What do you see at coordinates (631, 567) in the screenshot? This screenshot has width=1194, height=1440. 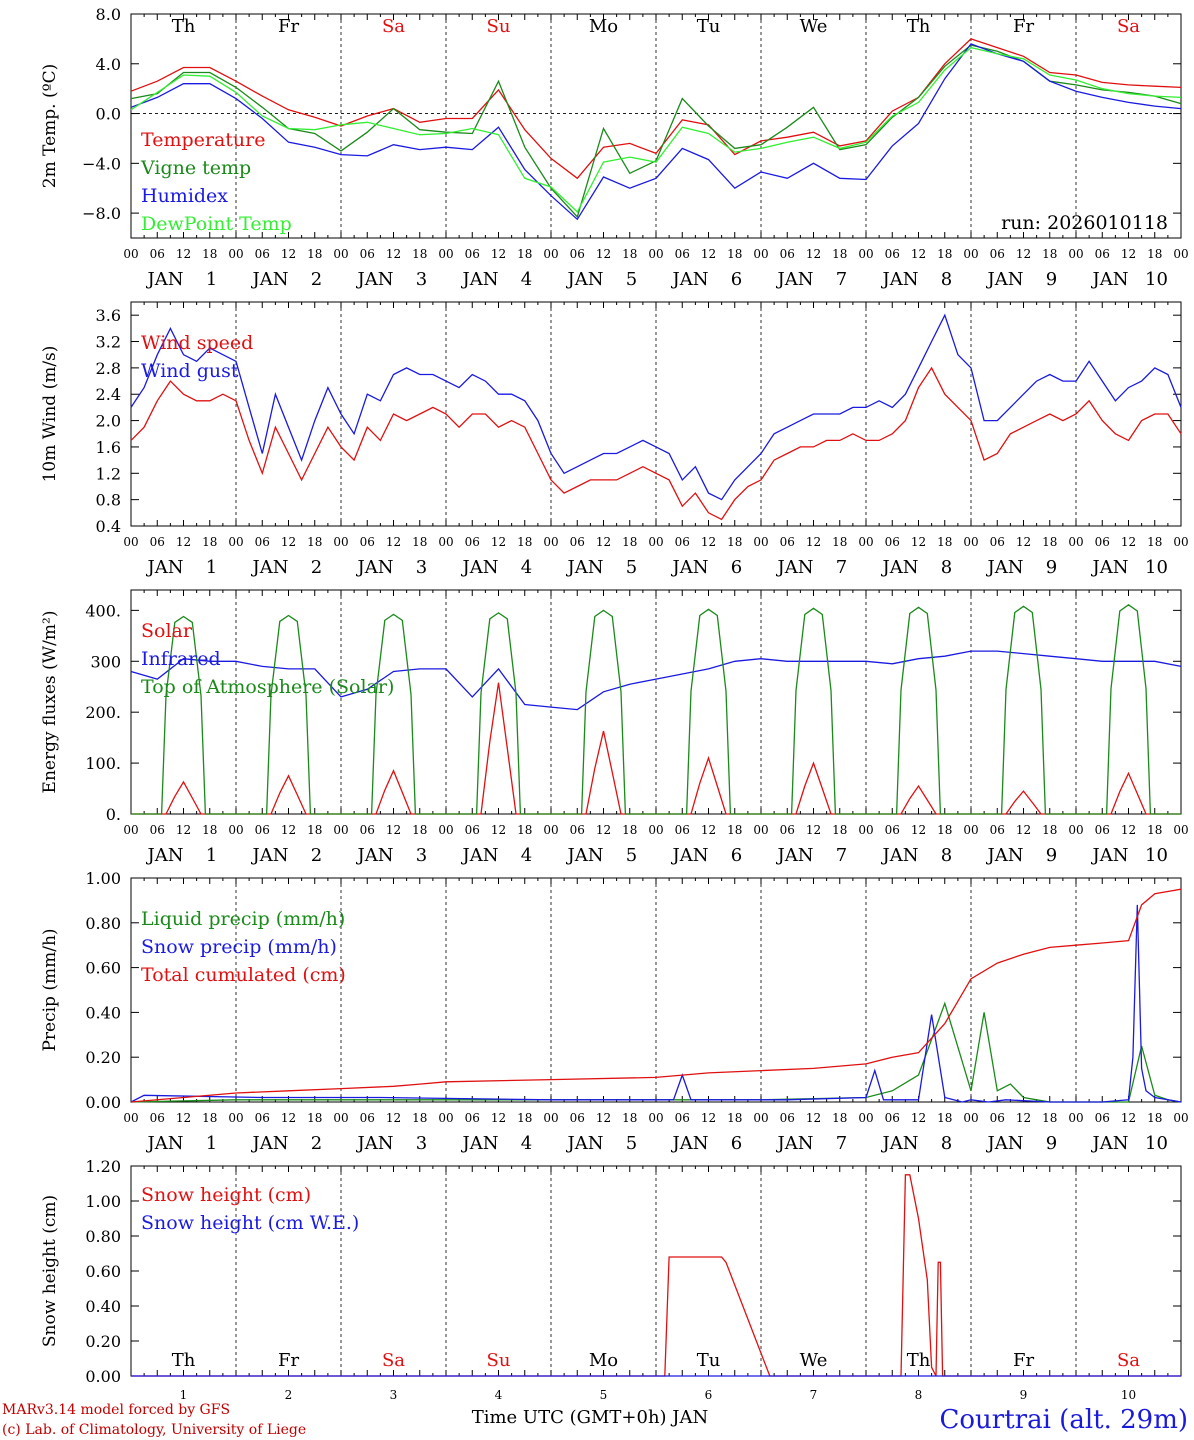 I see `date-day: 5` at bounding box center [631, 567].